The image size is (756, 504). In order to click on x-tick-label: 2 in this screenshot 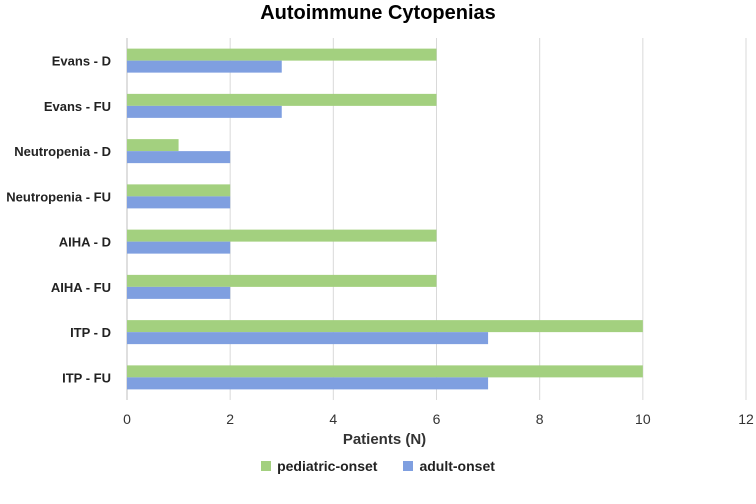, I will do `click(230, 419)`.